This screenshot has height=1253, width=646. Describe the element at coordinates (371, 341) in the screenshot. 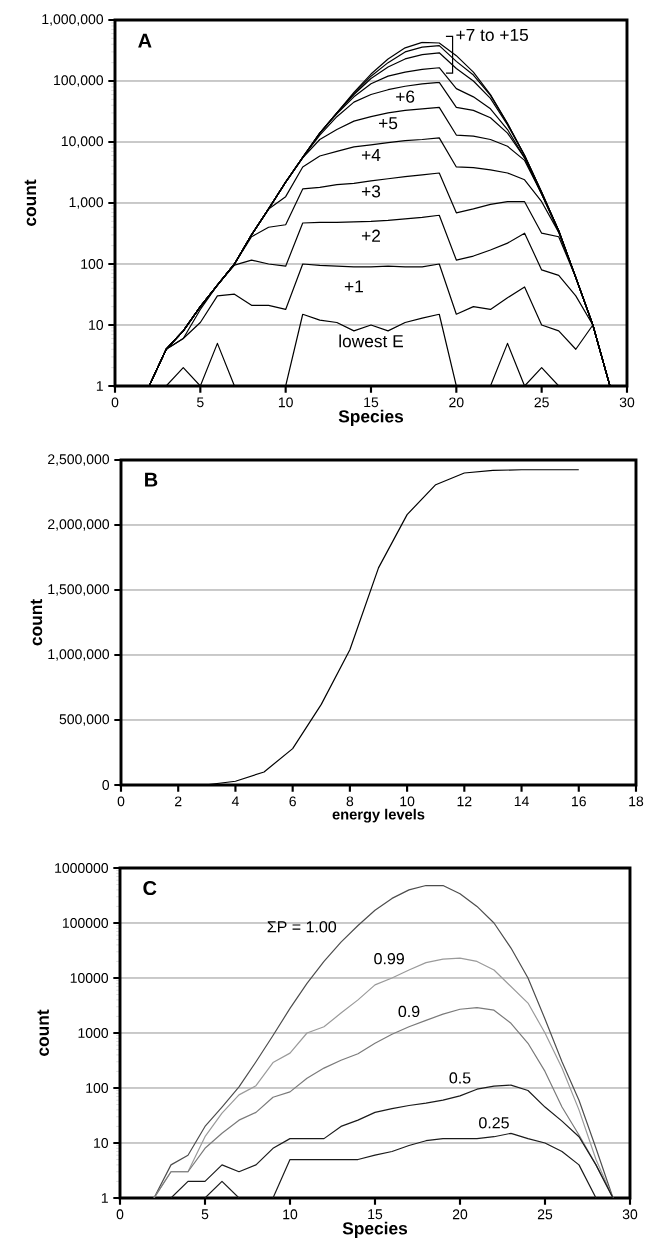

I see `series-label: lowest E` at that location.